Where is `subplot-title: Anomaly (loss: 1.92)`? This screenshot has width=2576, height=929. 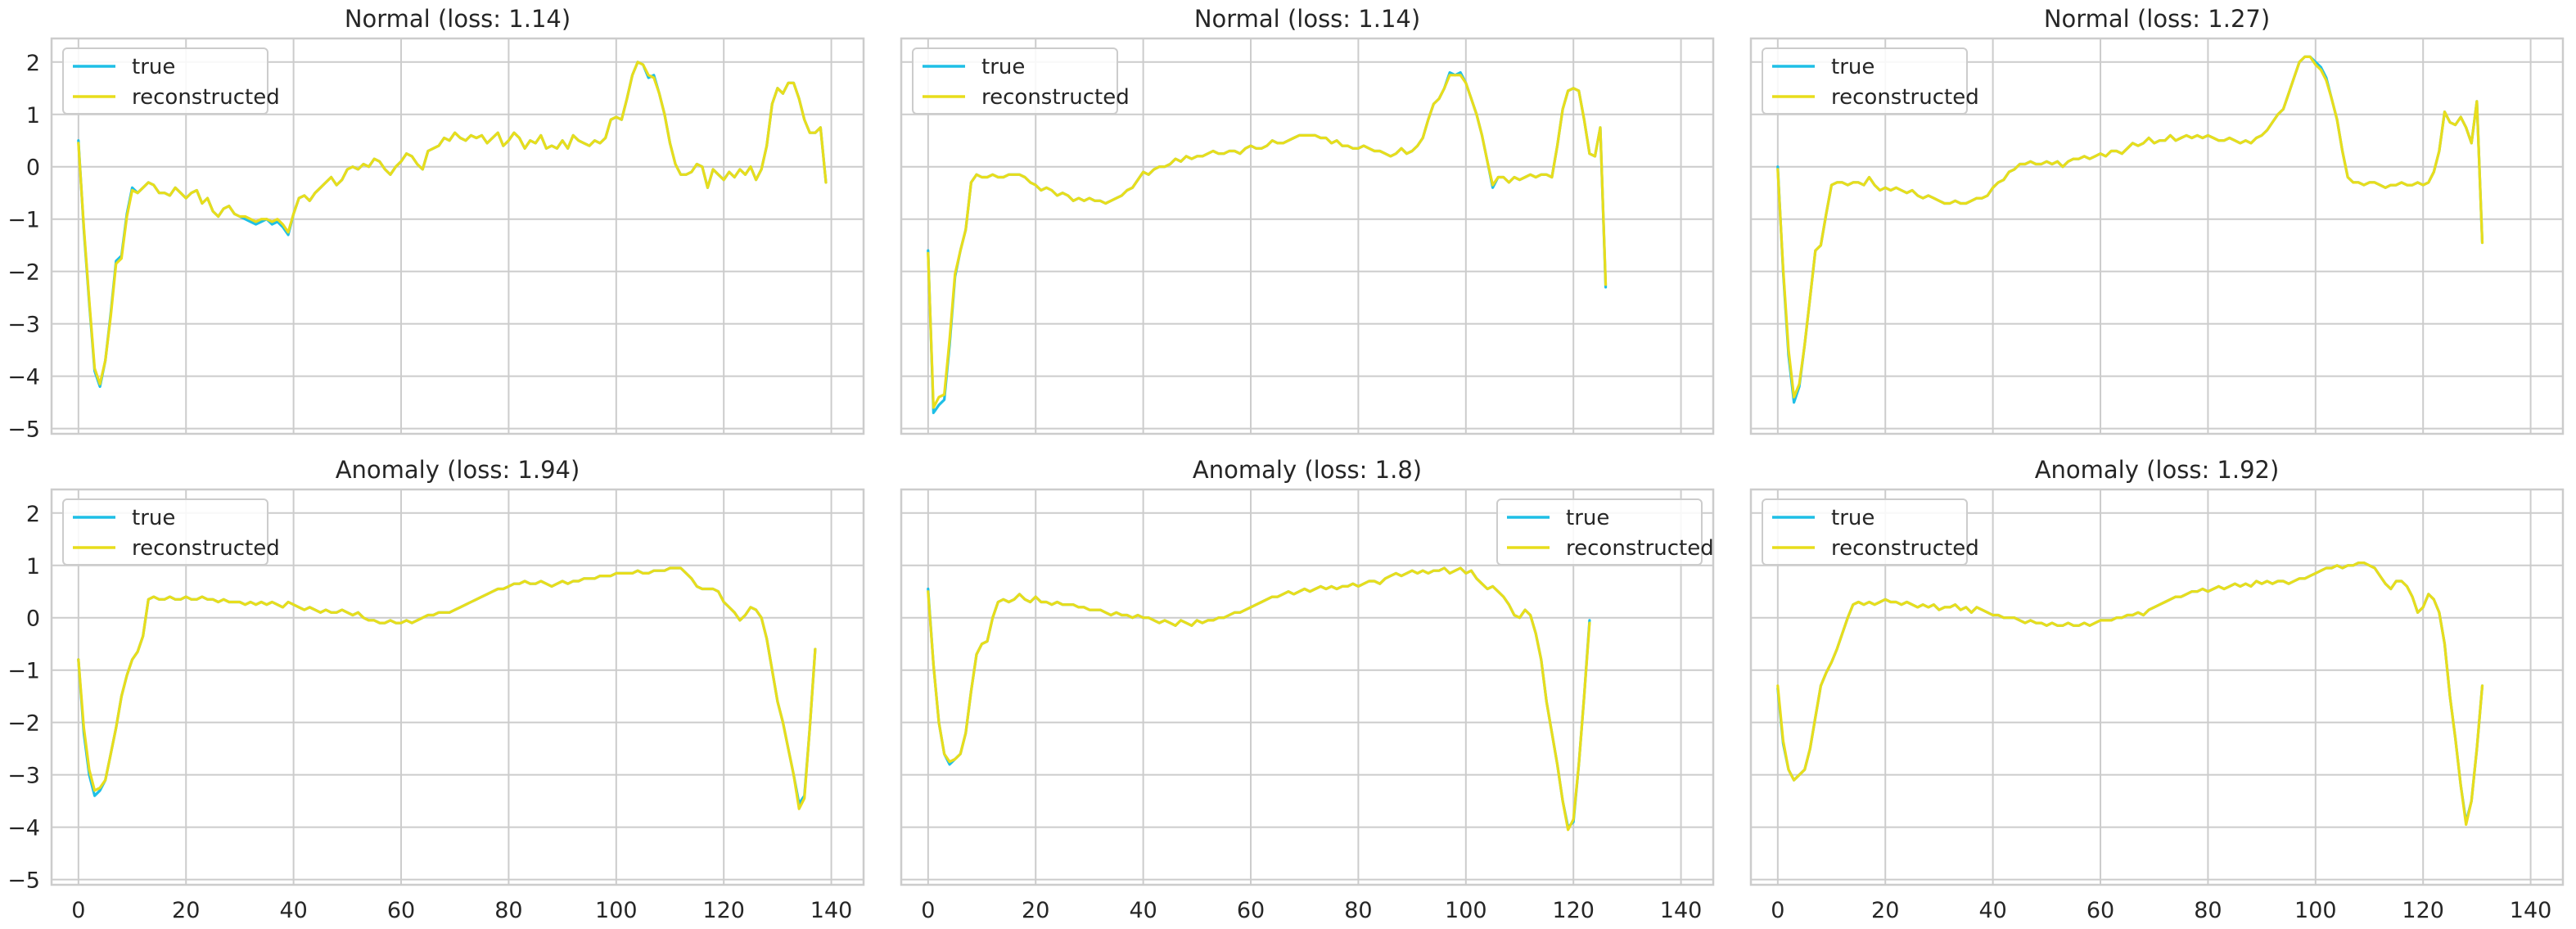 subplot-title: Anomaly (loss: 1.92) is located at coordinates (2157, 470).